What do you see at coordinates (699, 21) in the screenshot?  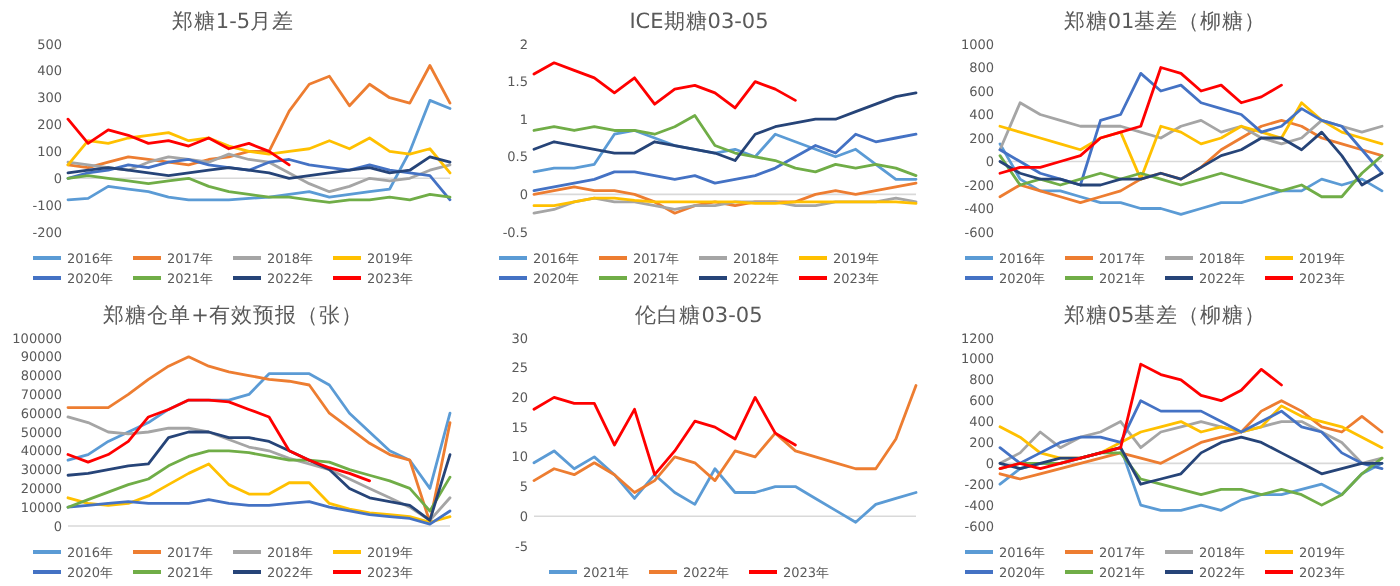 I see `chart-title: ICE期糖03-05` at bounding box center [699, 21].